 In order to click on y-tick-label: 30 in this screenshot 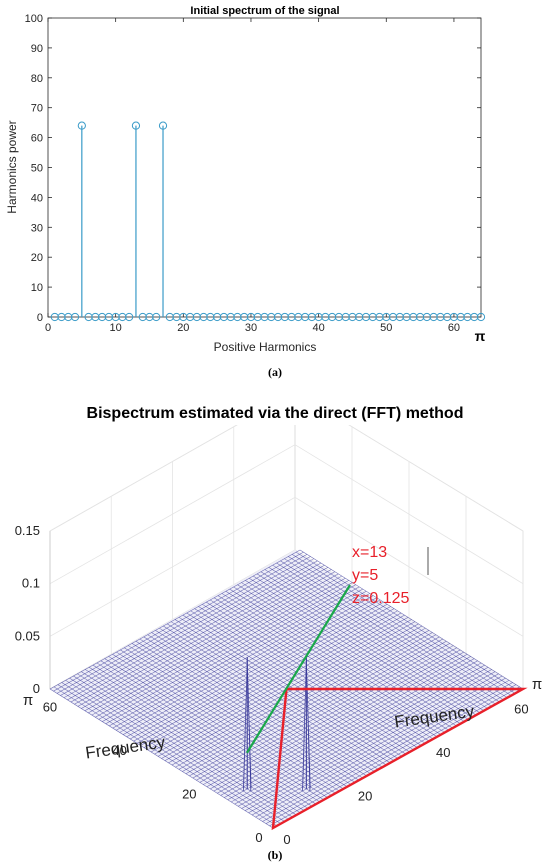, I will do `click(37, 228)`.